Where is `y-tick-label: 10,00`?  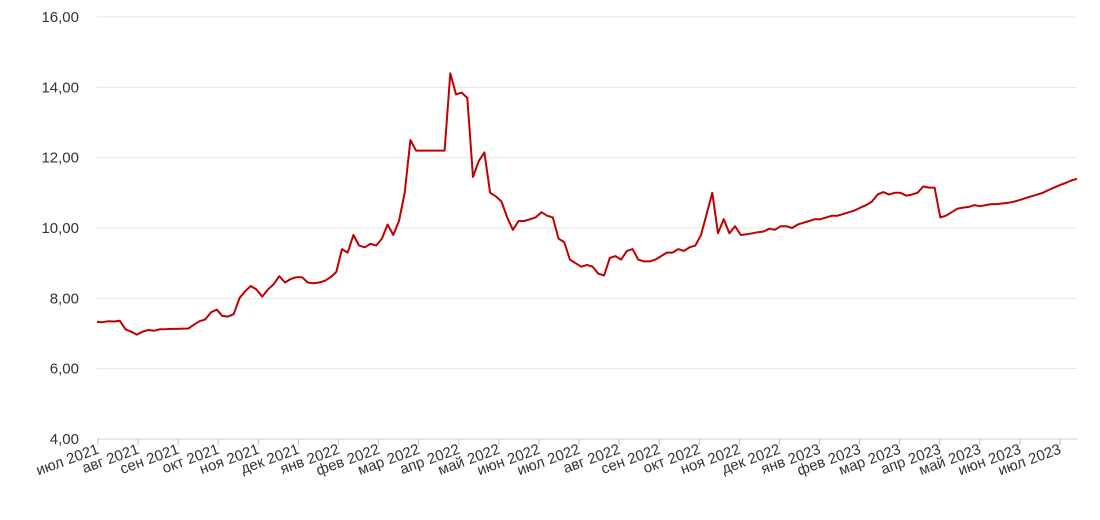
y-tick-label: 10,00 is located at coordinates (60, 228).